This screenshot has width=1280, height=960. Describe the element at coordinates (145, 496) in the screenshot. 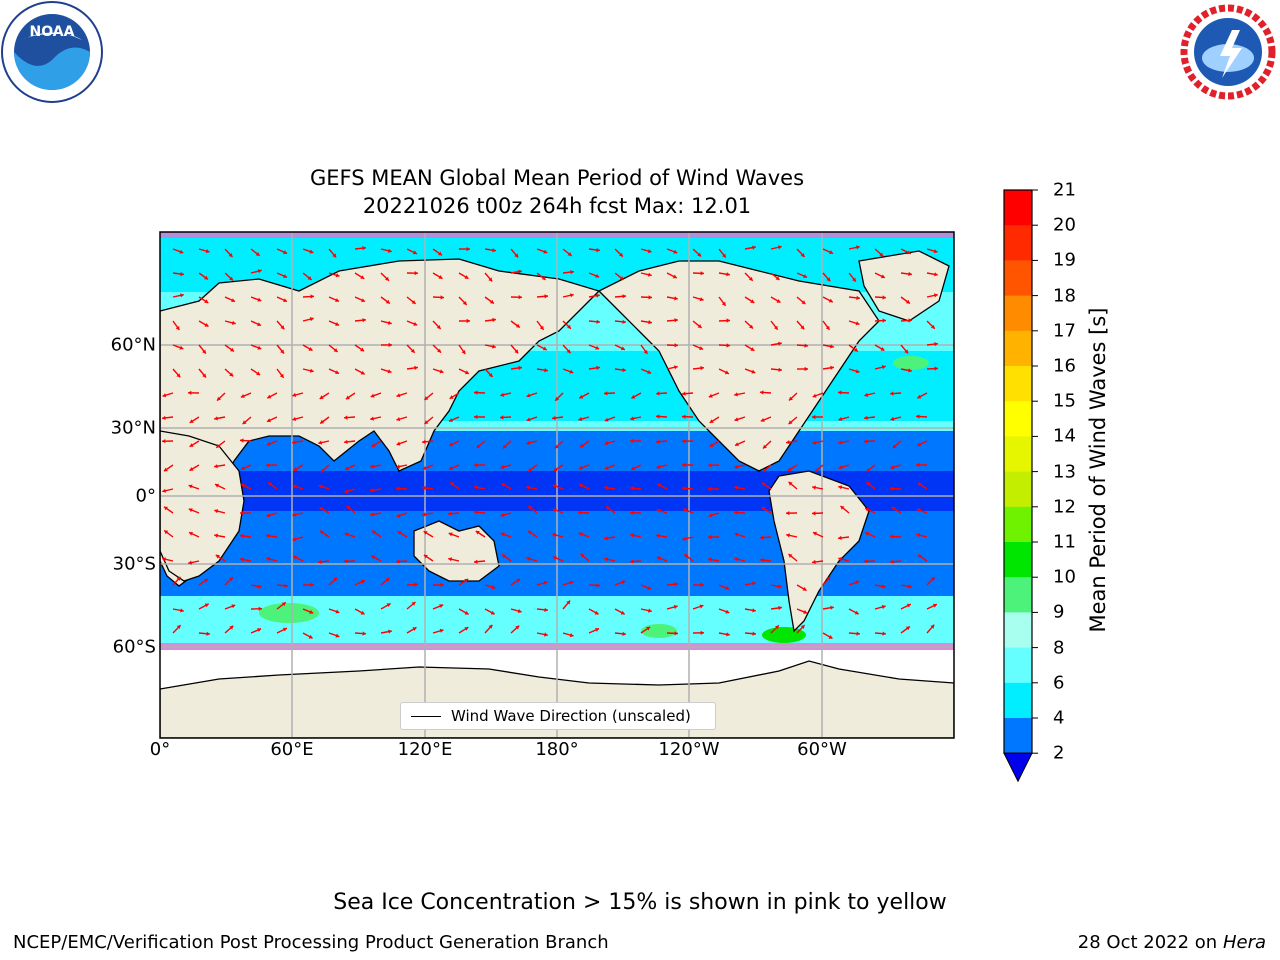

I see `latitude-tick-label: 0°` at that location.